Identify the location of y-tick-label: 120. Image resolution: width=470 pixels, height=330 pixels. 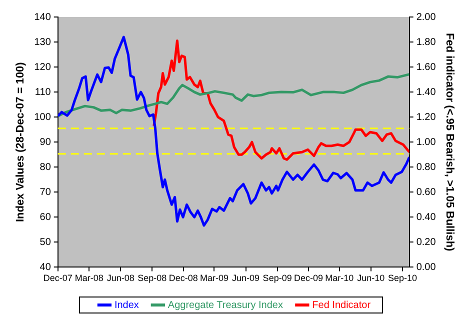
(43, 67).